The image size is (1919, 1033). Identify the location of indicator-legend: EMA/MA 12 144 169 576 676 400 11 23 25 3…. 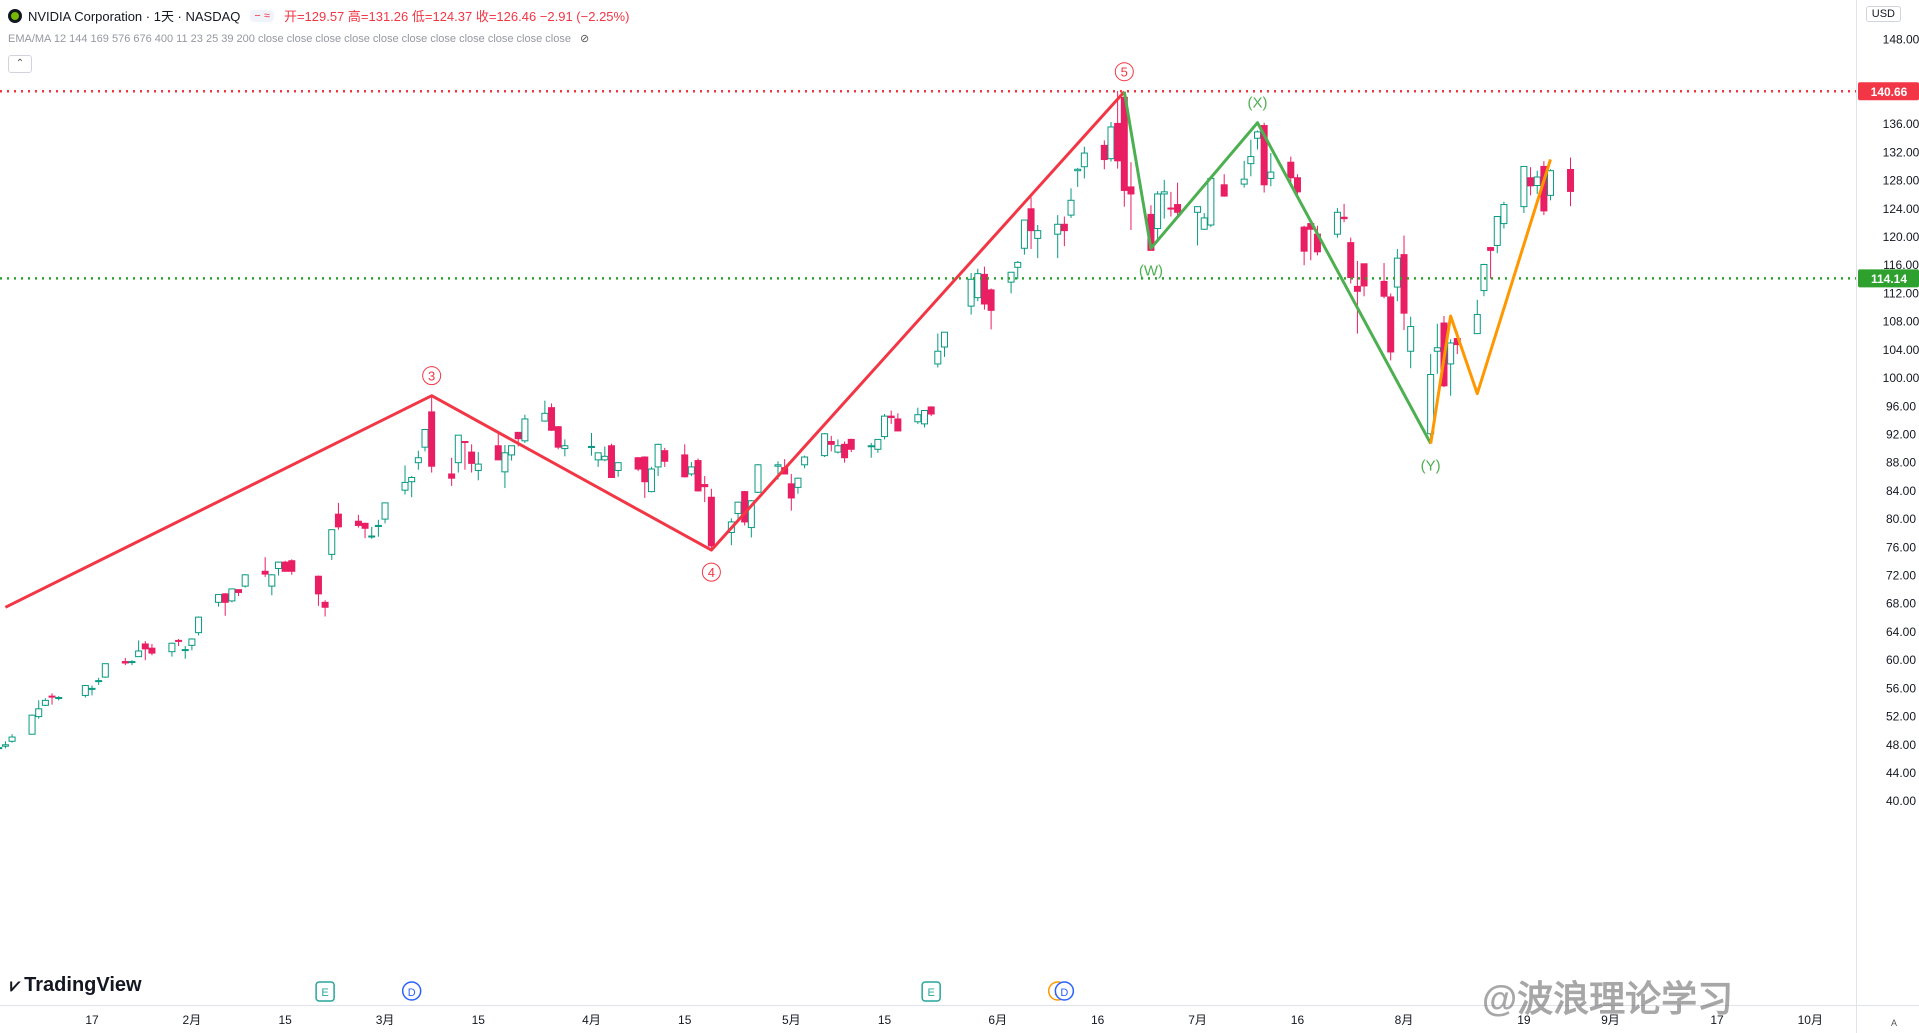
(298, 38).